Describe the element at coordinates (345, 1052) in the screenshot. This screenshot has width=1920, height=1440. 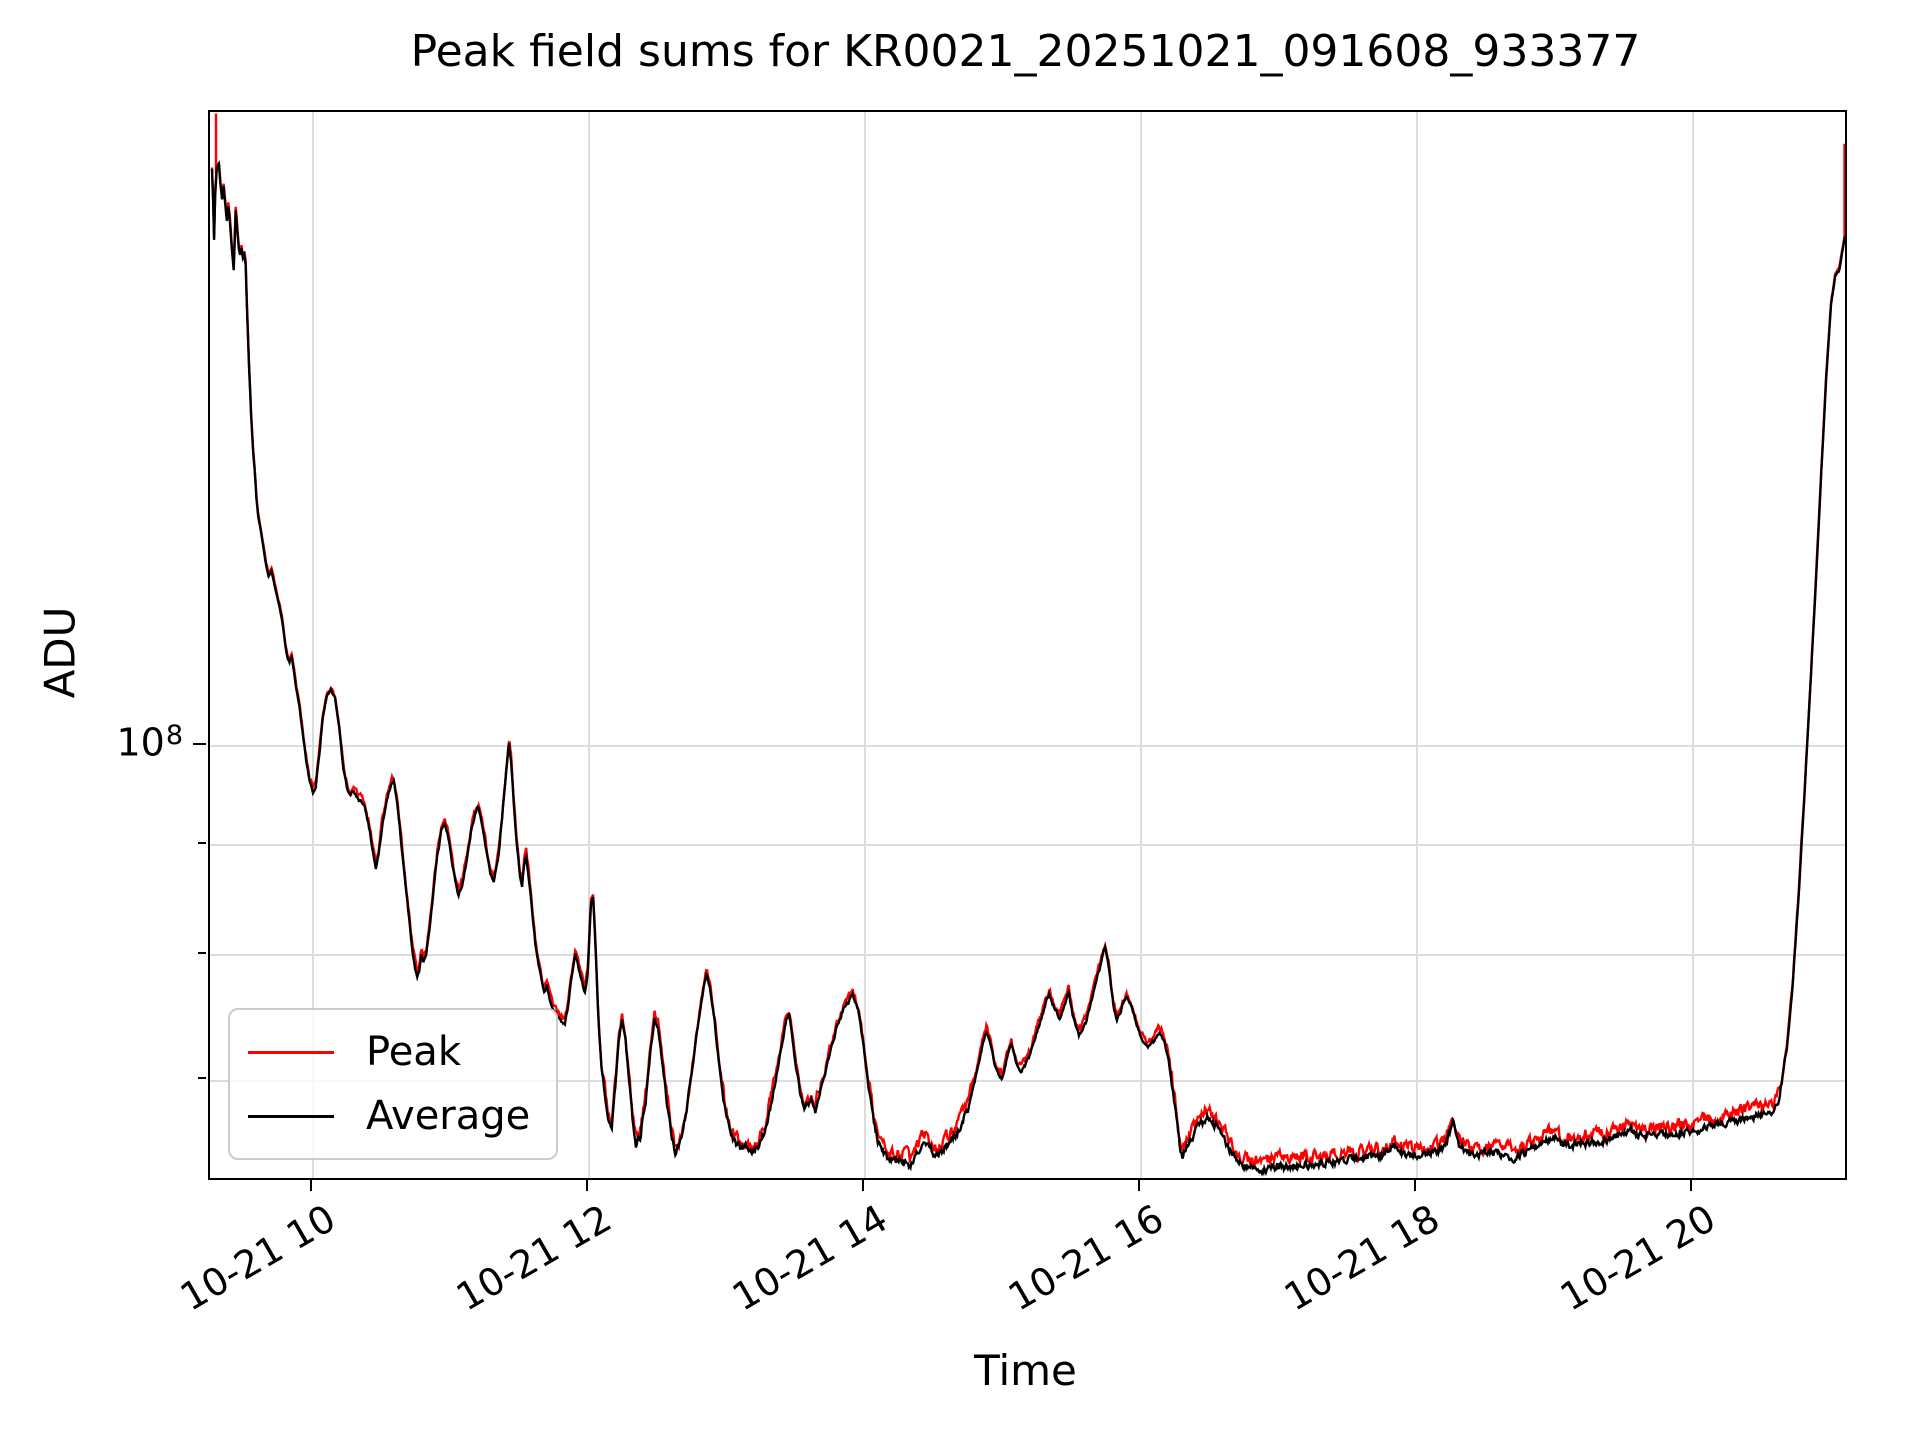
I see `legend-item-peak: Peak` at that location.